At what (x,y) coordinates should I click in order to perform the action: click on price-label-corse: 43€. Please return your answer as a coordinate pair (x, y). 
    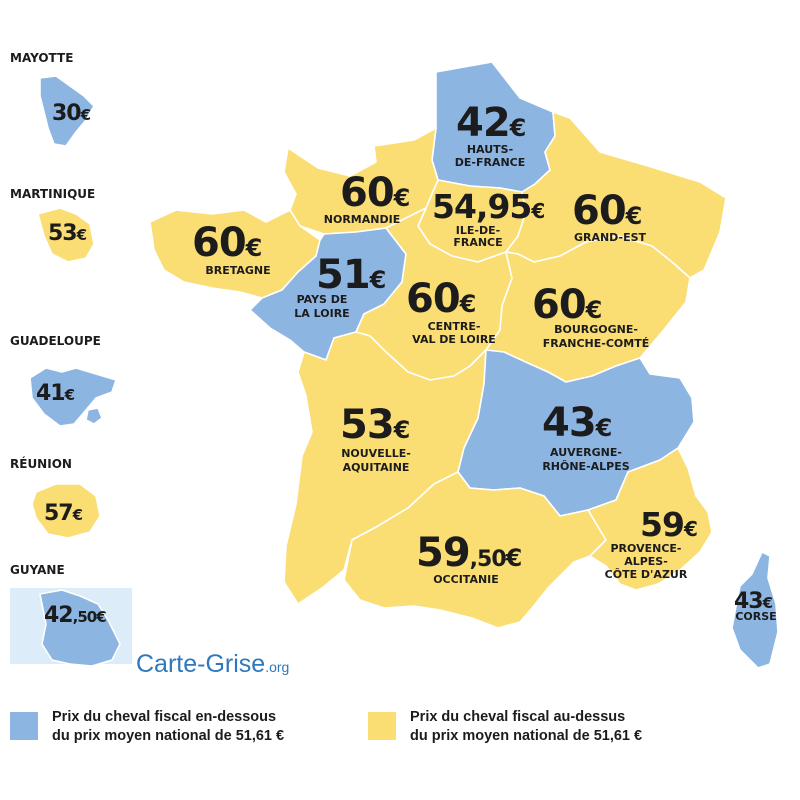
    Looking at the image, I should click on (753, 601).